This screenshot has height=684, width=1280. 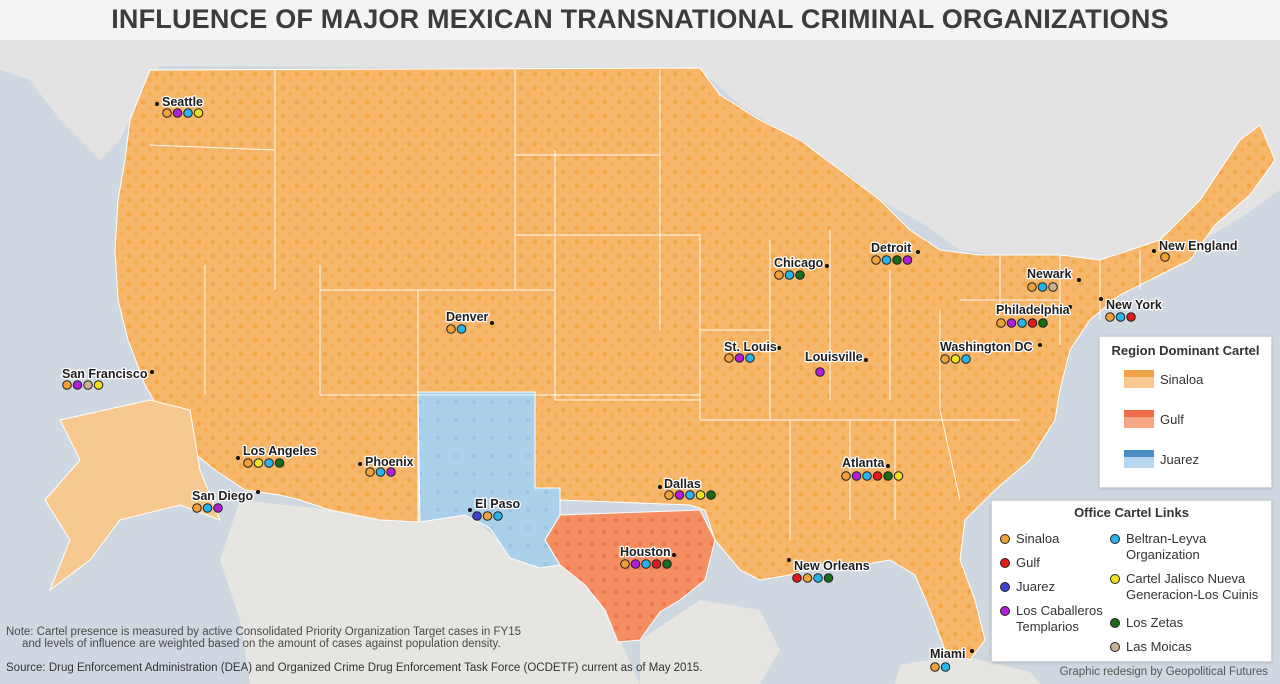 I want to click on gulf-dot-icon, so click(x=1005, y=563).